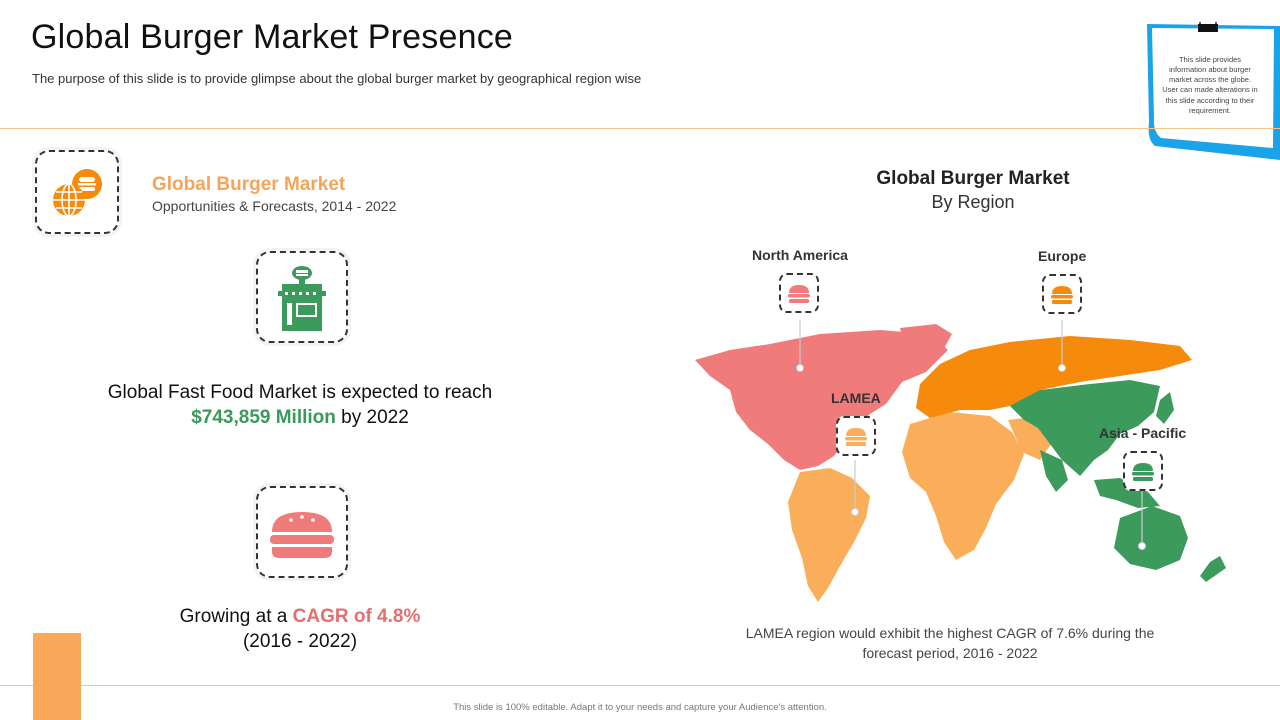 The height and width of the screenshot is (720, 1280). I want to click on north-america-badge, so click(799, 293).